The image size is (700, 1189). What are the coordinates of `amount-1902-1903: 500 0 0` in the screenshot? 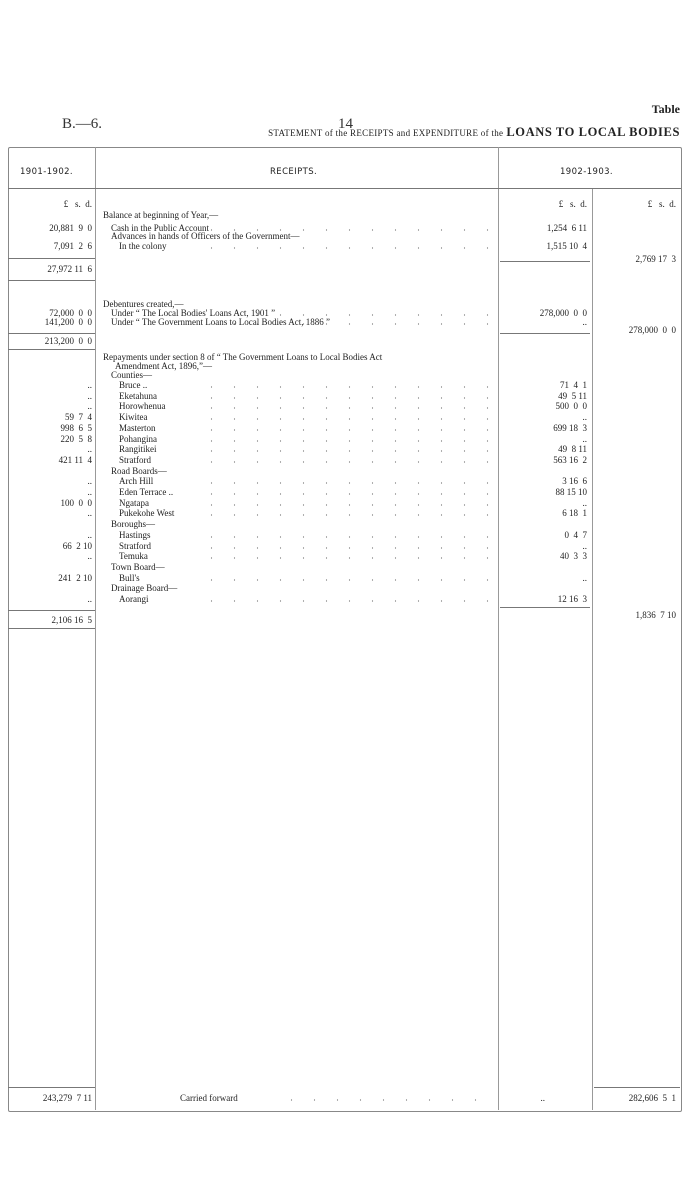 It's located at (571, 406).